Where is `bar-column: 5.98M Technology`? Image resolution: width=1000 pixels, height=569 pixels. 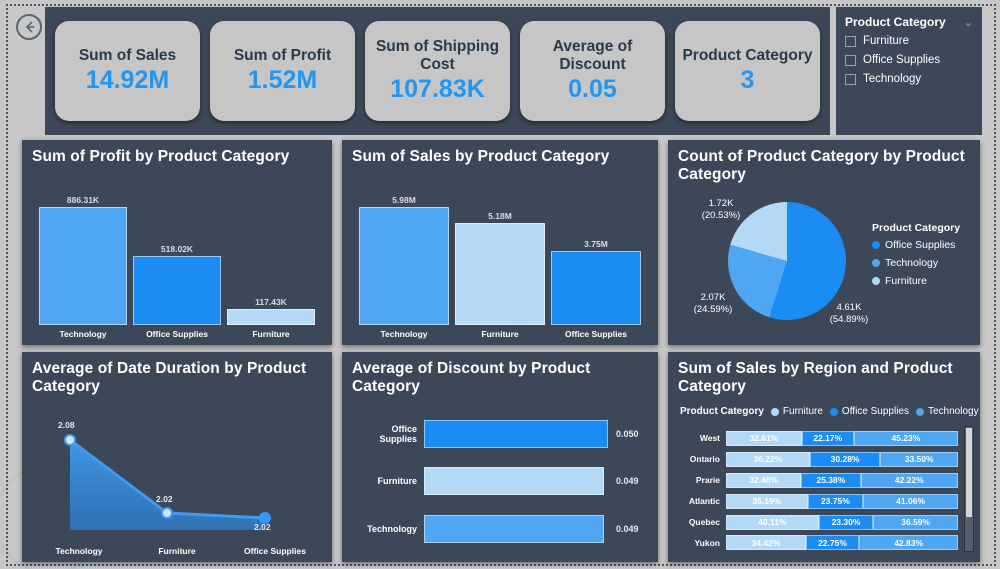 bar-column: 5.98M Technology is located at coordinates (404, 267).